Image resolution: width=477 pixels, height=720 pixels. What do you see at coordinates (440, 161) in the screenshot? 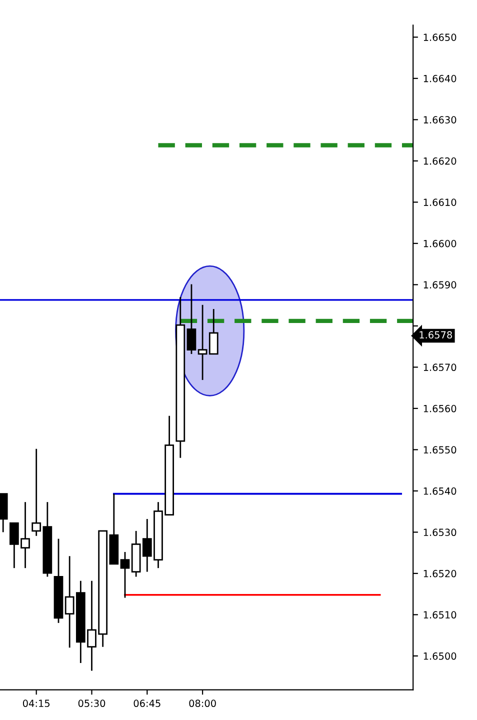
I see `y-tick-label: 1.6620` at bounding box center [440, 161].